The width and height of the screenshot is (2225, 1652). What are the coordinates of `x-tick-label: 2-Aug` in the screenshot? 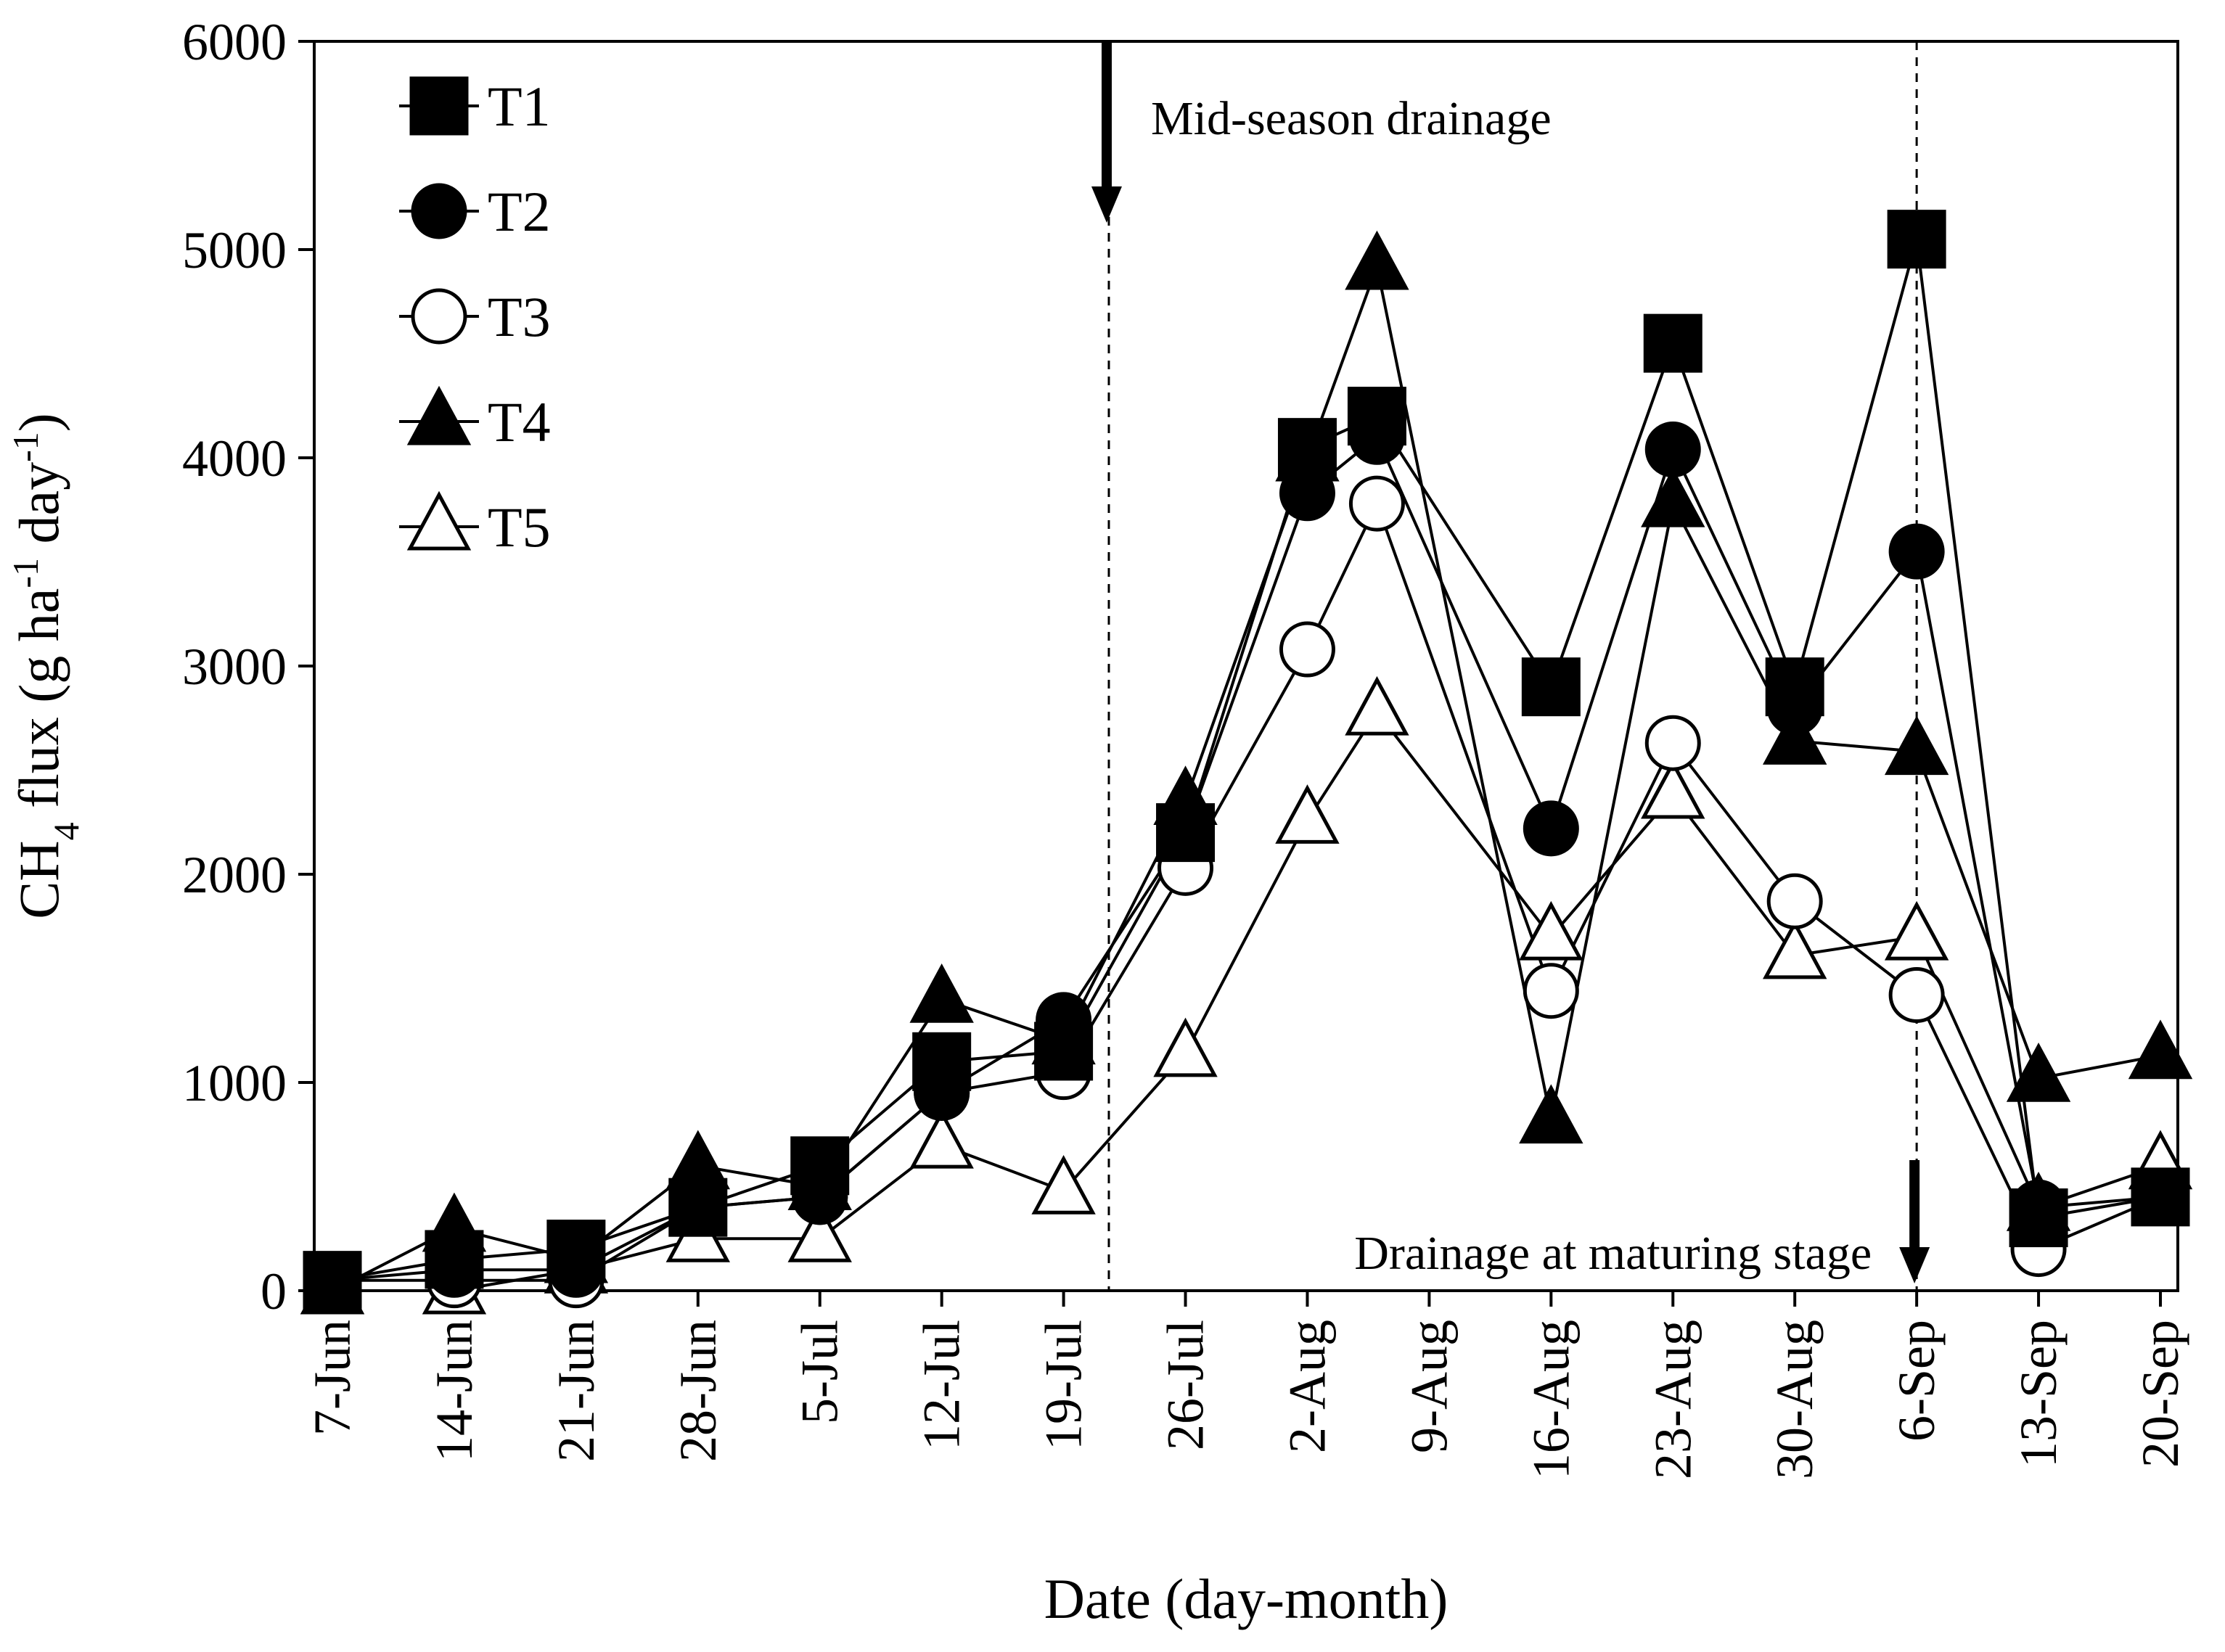 It's located at (1307, 1386).